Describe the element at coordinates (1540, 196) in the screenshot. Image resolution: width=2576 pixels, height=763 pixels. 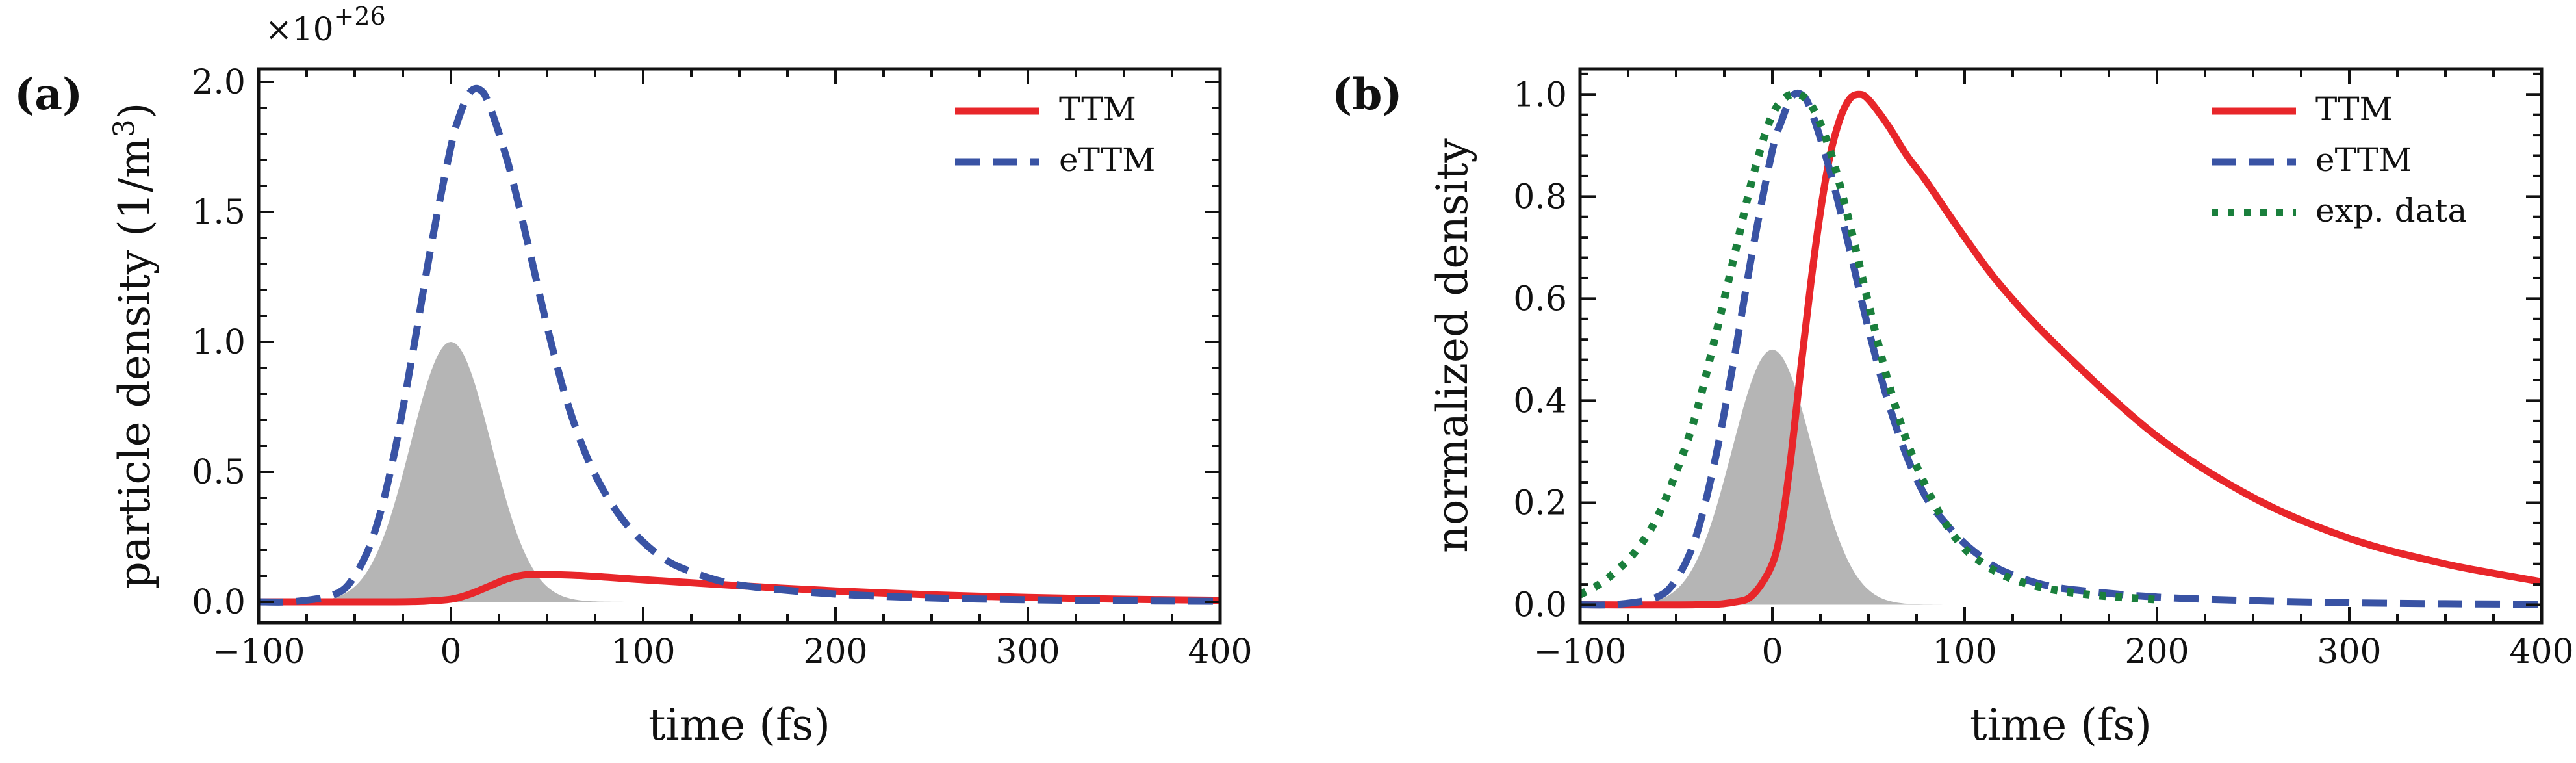
I see `y-tick-label: 0.8` at that location.